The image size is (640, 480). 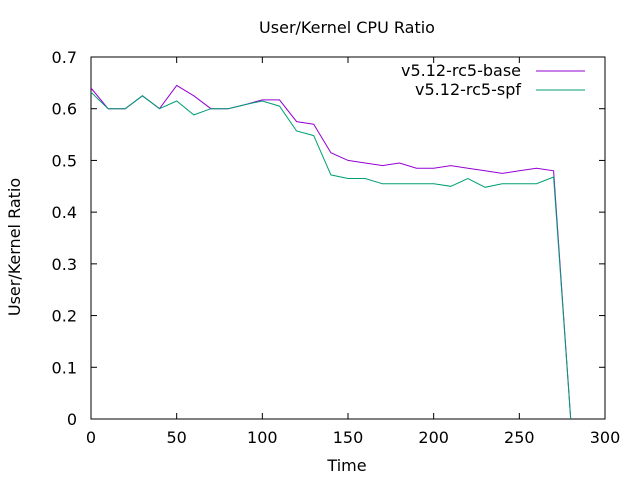 What do you see at coordinates (64, 264) in the screenshot?
I see `y-tick-label: 0.3` at bounding box center [64, 264].